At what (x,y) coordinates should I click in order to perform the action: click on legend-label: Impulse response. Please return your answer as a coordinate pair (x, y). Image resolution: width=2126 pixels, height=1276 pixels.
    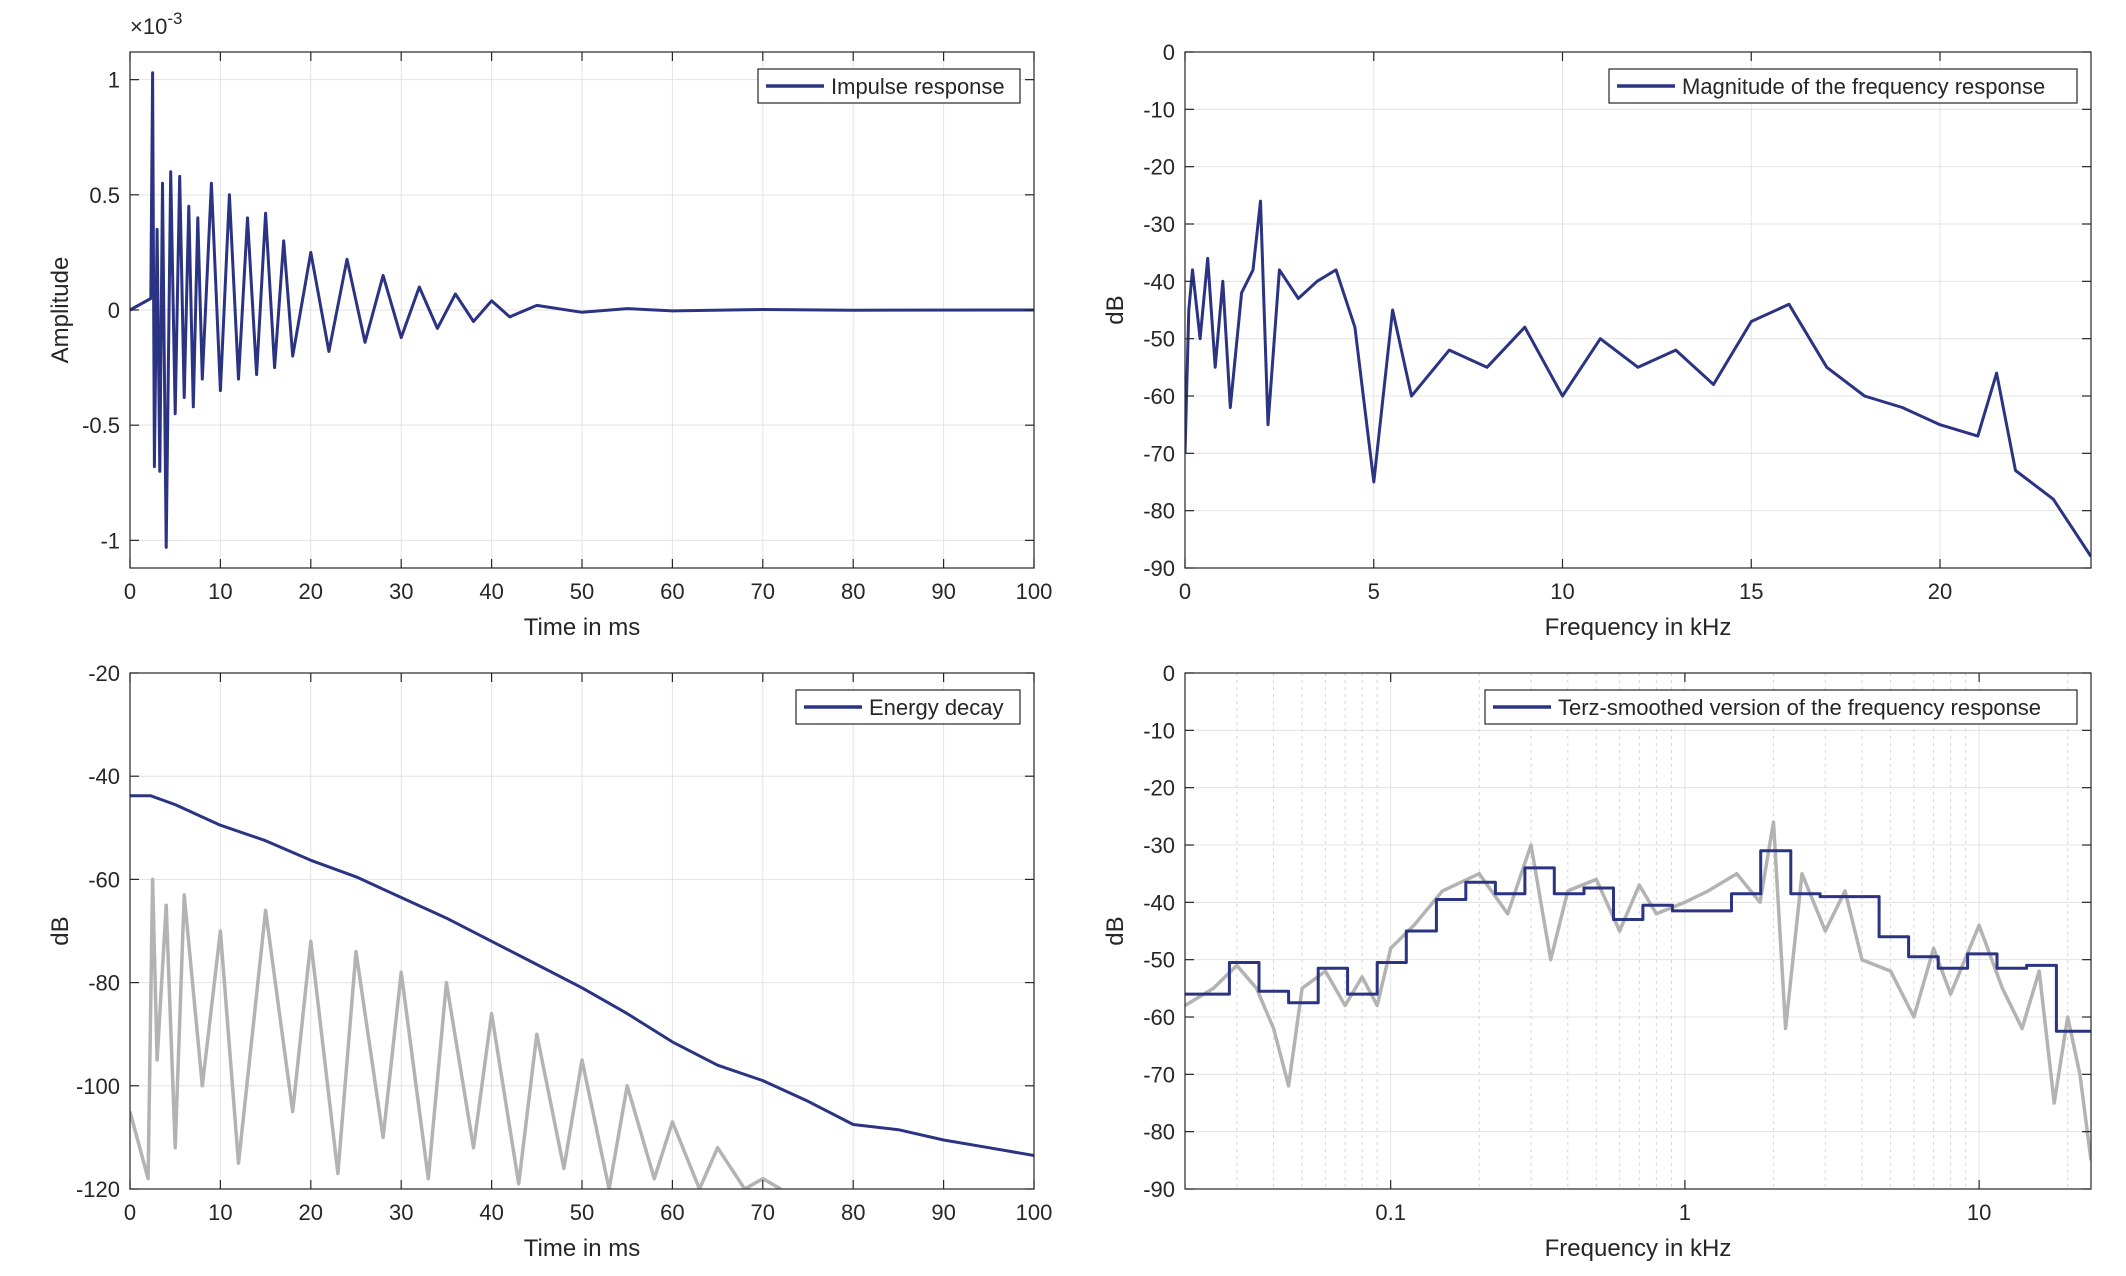
    Looking at the image, I should click on (918, 86).